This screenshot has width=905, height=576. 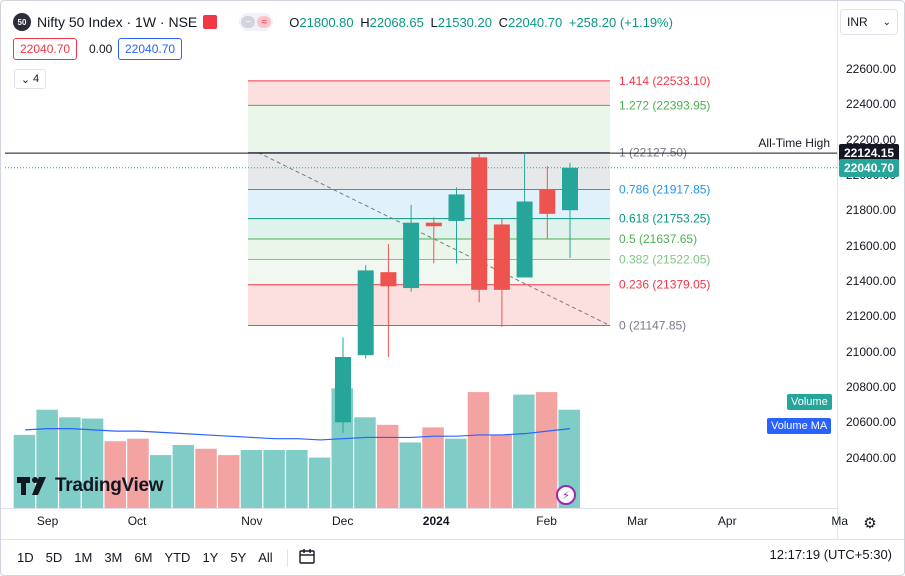 I want to click on symbol-badge: 50, so click(x=22, y=22).